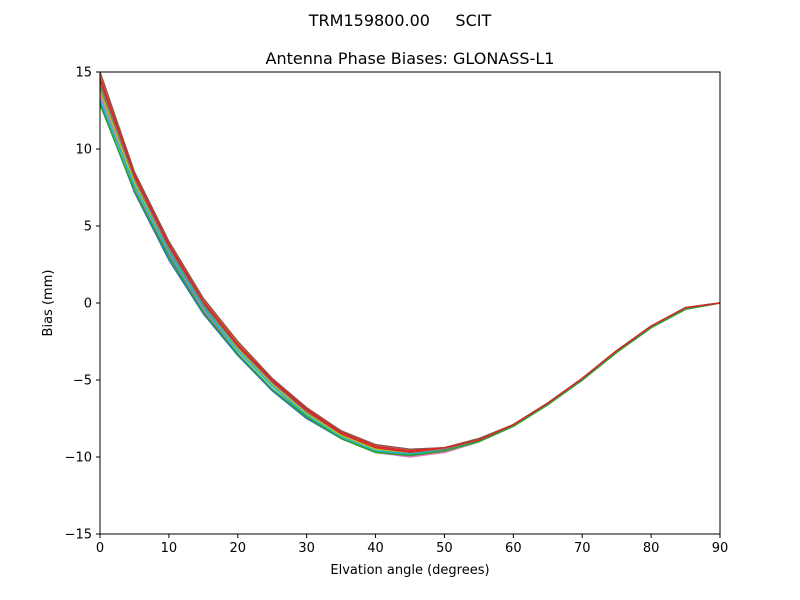 This screenshot has width=800, height=600. Describe the element at coordinates (513, 548) in the screenshot. I see `x-tick-label: 60` at that location.